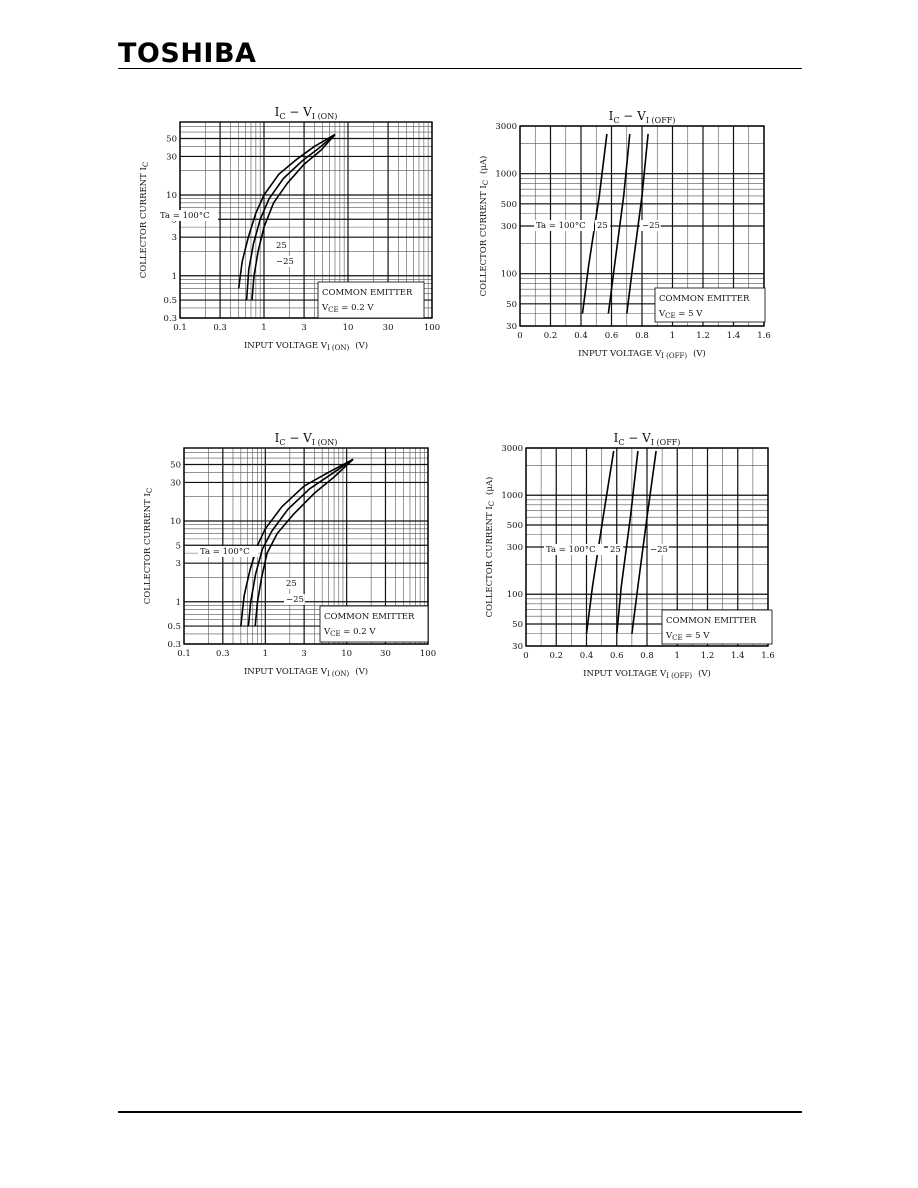 The height and width of the screenshot is (1188, 918). I want to click on x-tick-label: 1.4, so click(734, 336).